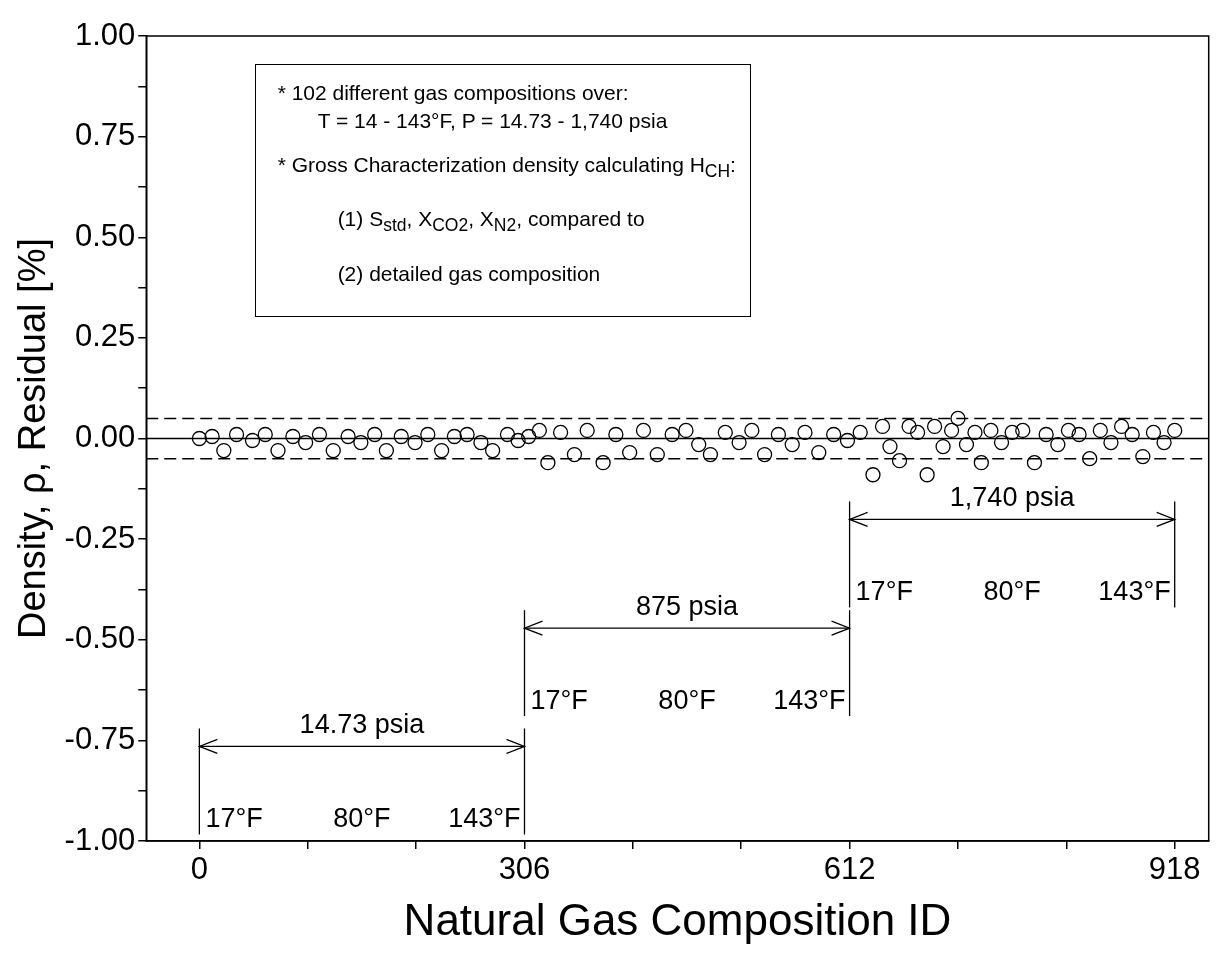 The width and height of the screenshot is (1225, 961). Describe the element at coordinates (453, 93) in the screenshot. I see `annotation: * 102 different gas compositions over:` at that location.